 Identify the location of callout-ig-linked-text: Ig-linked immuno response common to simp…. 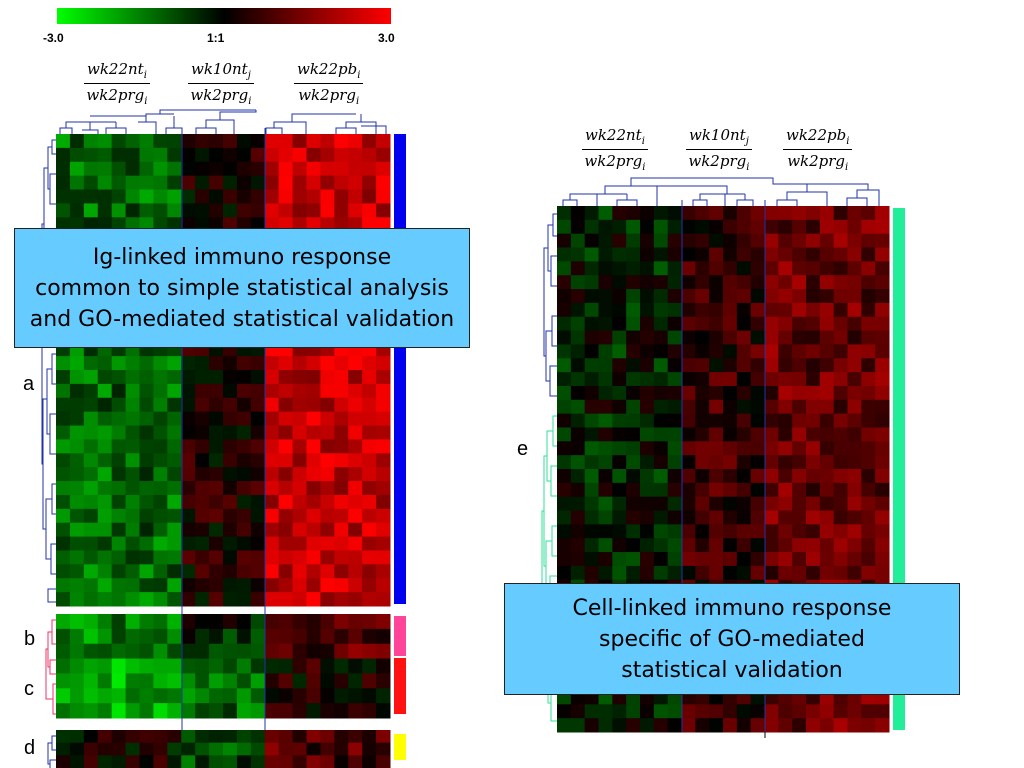
(242, 288).